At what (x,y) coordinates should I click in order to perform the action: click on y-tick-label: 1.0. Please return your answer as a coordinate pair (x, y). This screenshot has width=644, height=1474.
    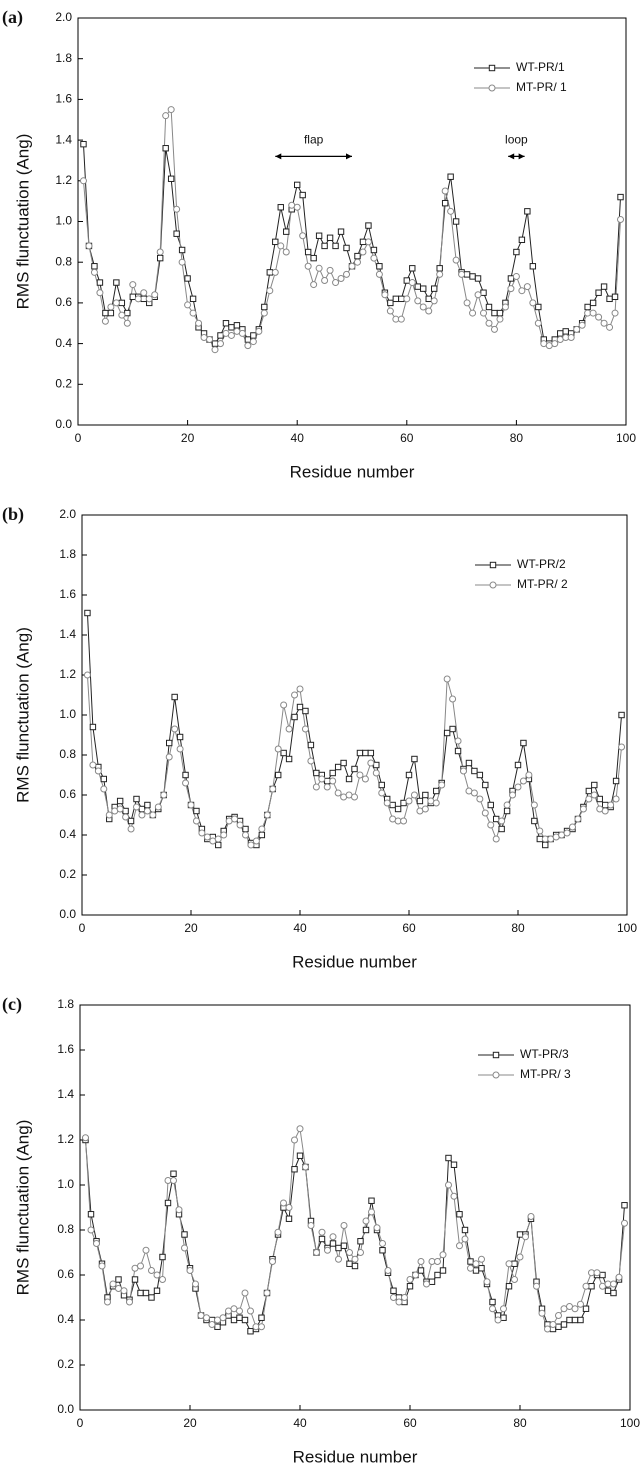
    Looking at the image, I should click on (65, 1184).